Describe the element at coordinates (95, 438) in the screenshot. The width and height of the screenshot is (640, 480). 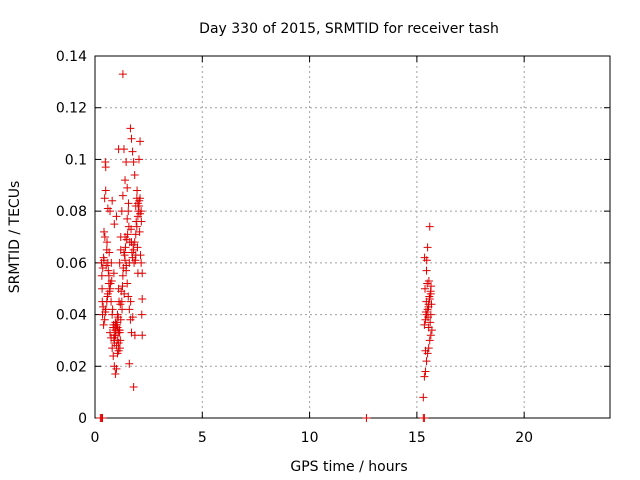
I see `x-tick-label: 0` at that location.